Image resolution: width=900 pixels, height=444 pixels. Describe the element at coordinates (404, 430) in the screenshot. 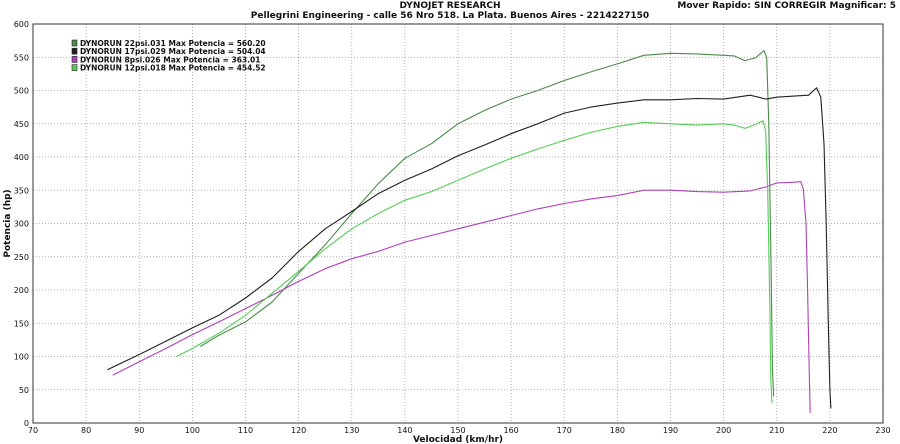

I see `x-tick-label: 140` at that location.